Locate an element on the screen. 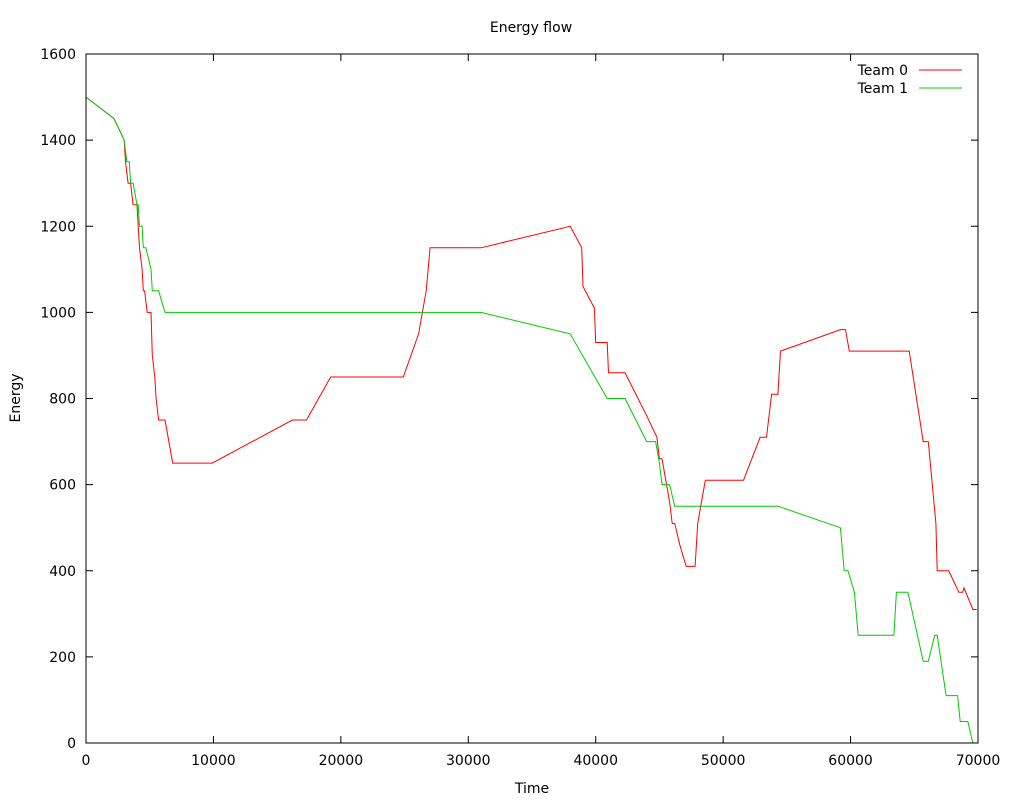  y-tick-label: 1600 is located at coordinates (58, 55).